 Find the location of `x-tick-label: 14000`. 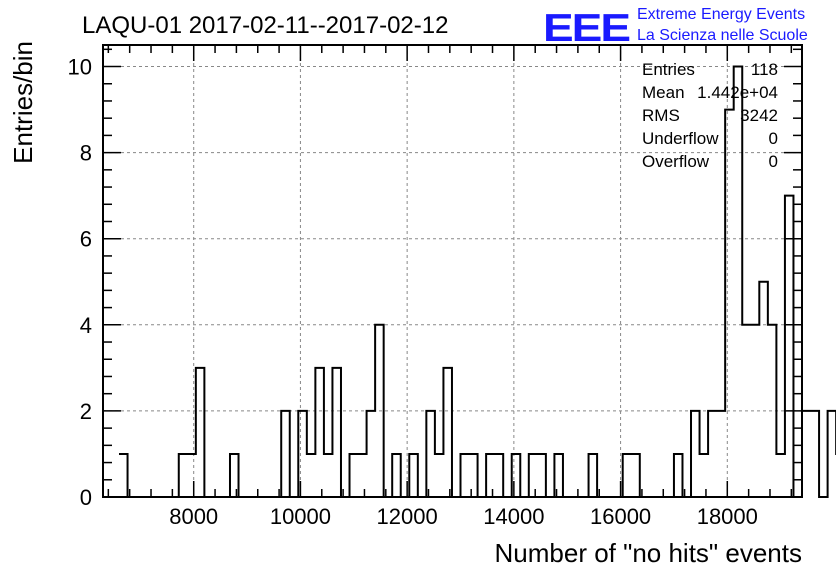

x-tick-label: 14000 is located at coordinates (513, 516).